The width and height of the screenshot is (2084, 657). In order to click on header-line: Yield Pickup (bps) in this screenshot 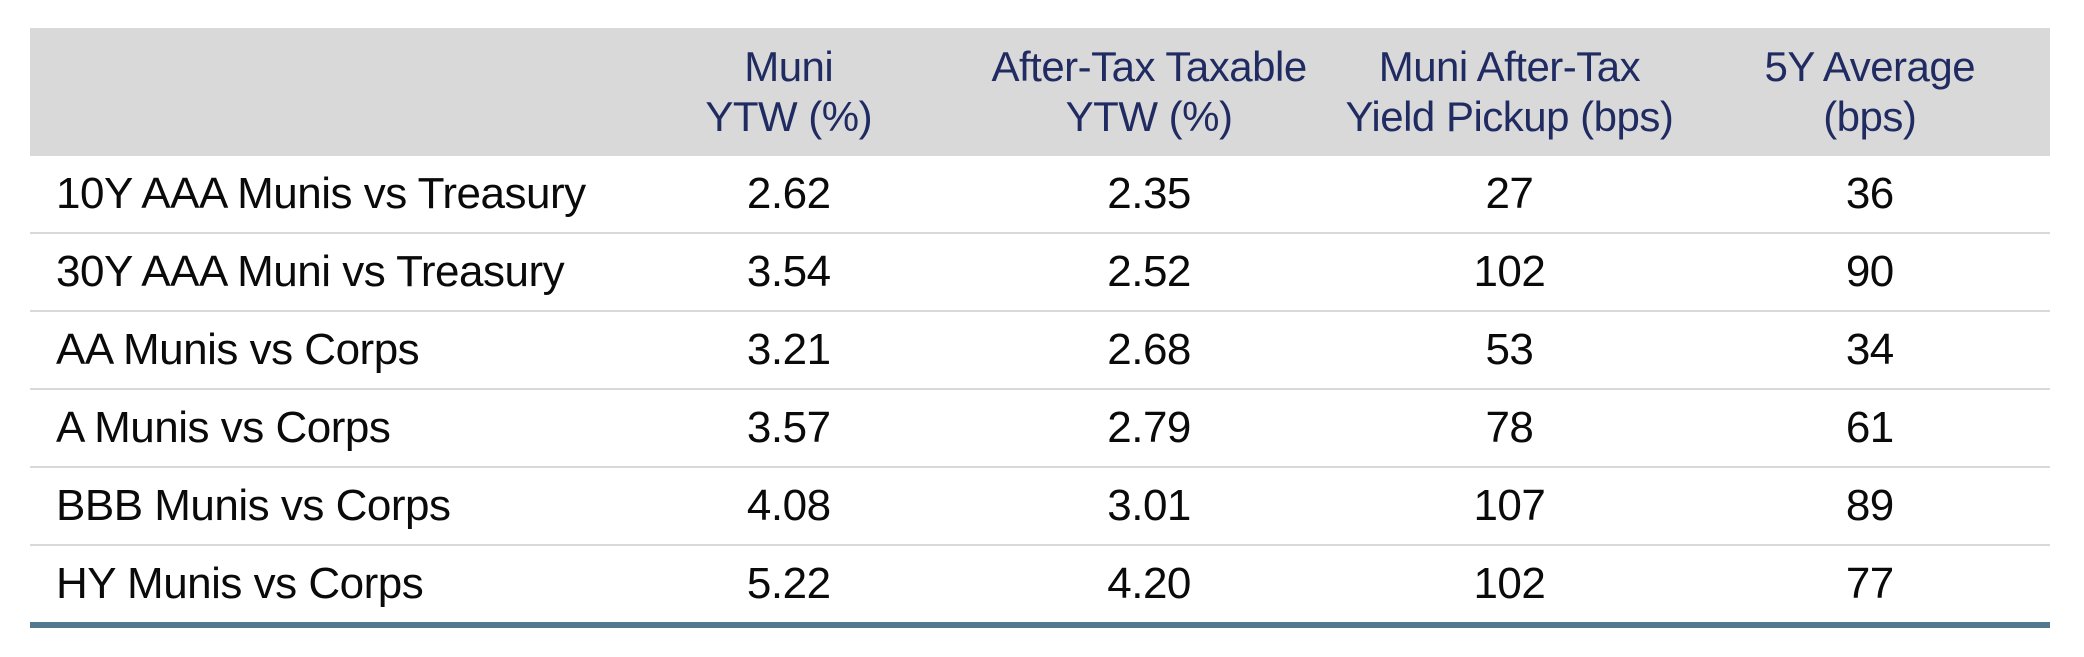, I will do `click(1509, 116)`.